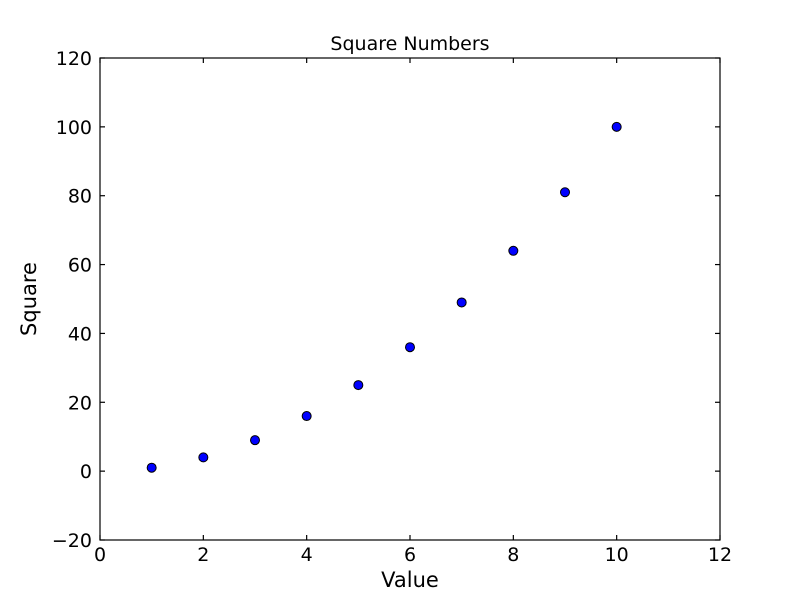 The image size is (800, 604). Describe the element at coordinates (80, 334) in the screenshot. I see `y-tick-label: 40` at that location.